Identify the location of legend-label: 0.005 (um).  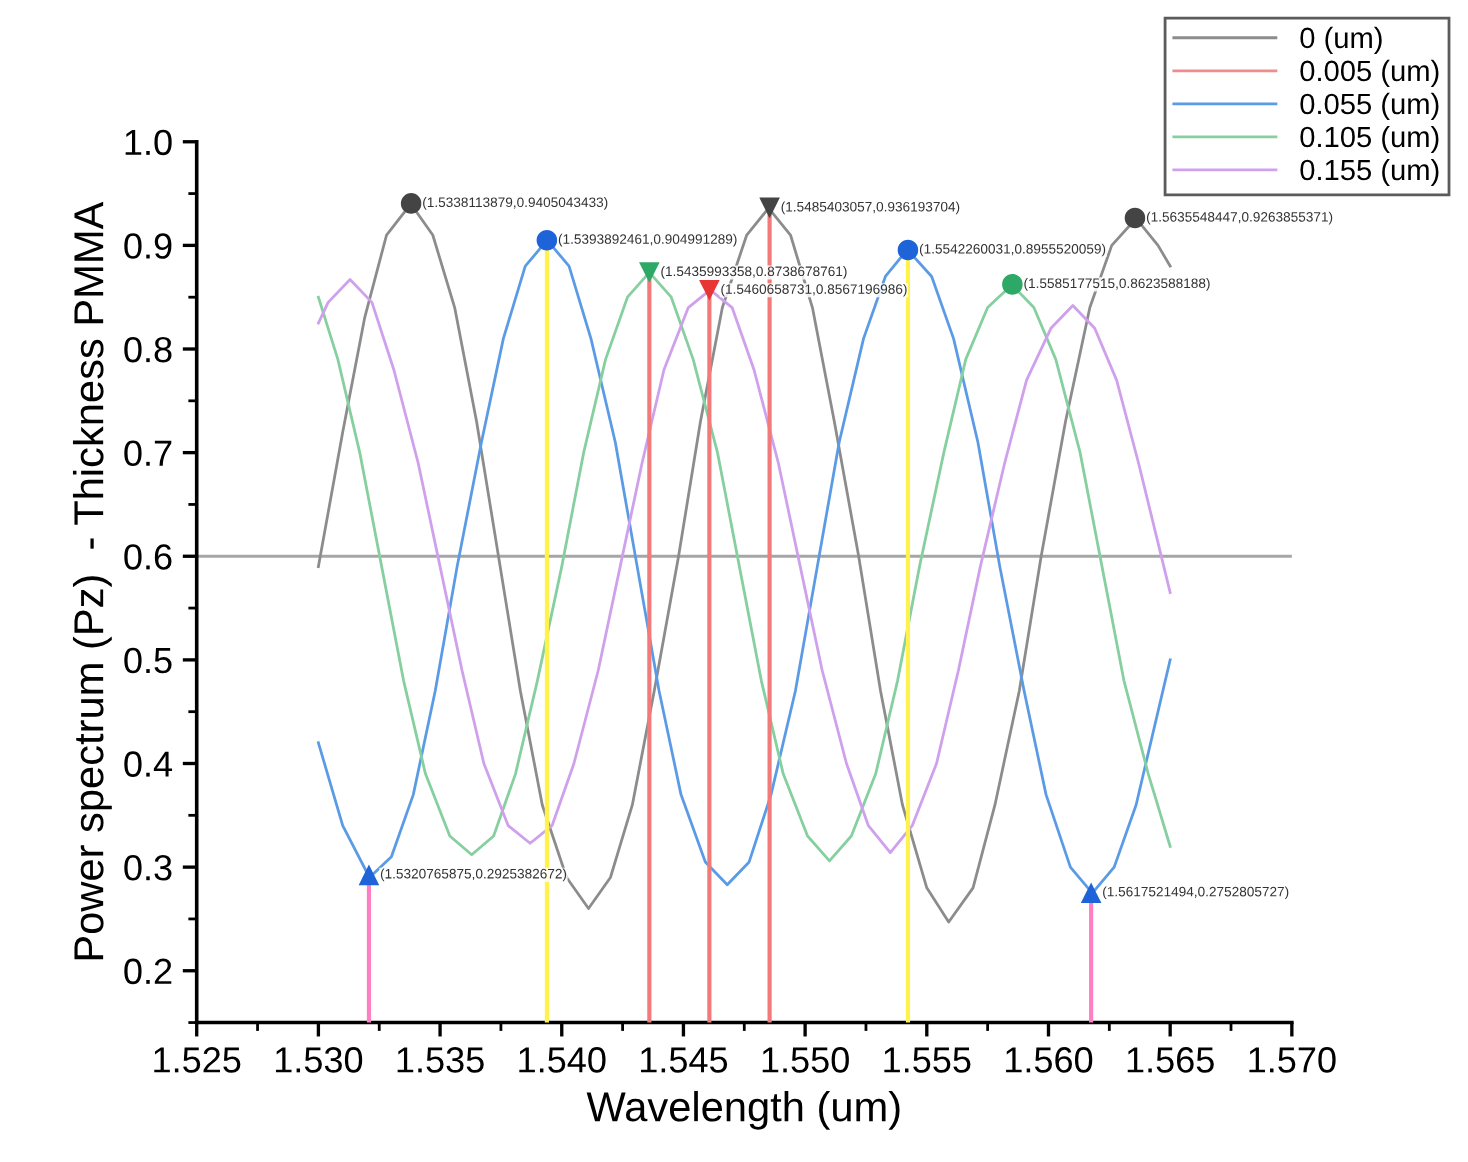
(1369, 73).